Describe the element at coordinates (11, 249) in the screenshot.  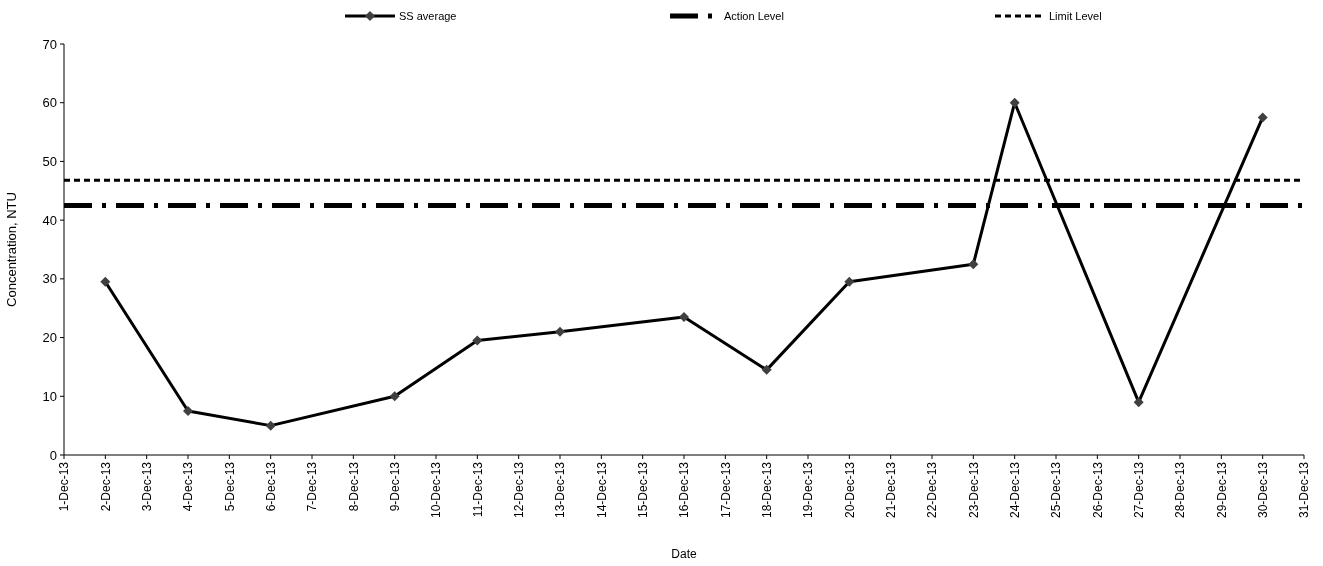
I see `y-axis-title: Concentration, NTU` at that location.